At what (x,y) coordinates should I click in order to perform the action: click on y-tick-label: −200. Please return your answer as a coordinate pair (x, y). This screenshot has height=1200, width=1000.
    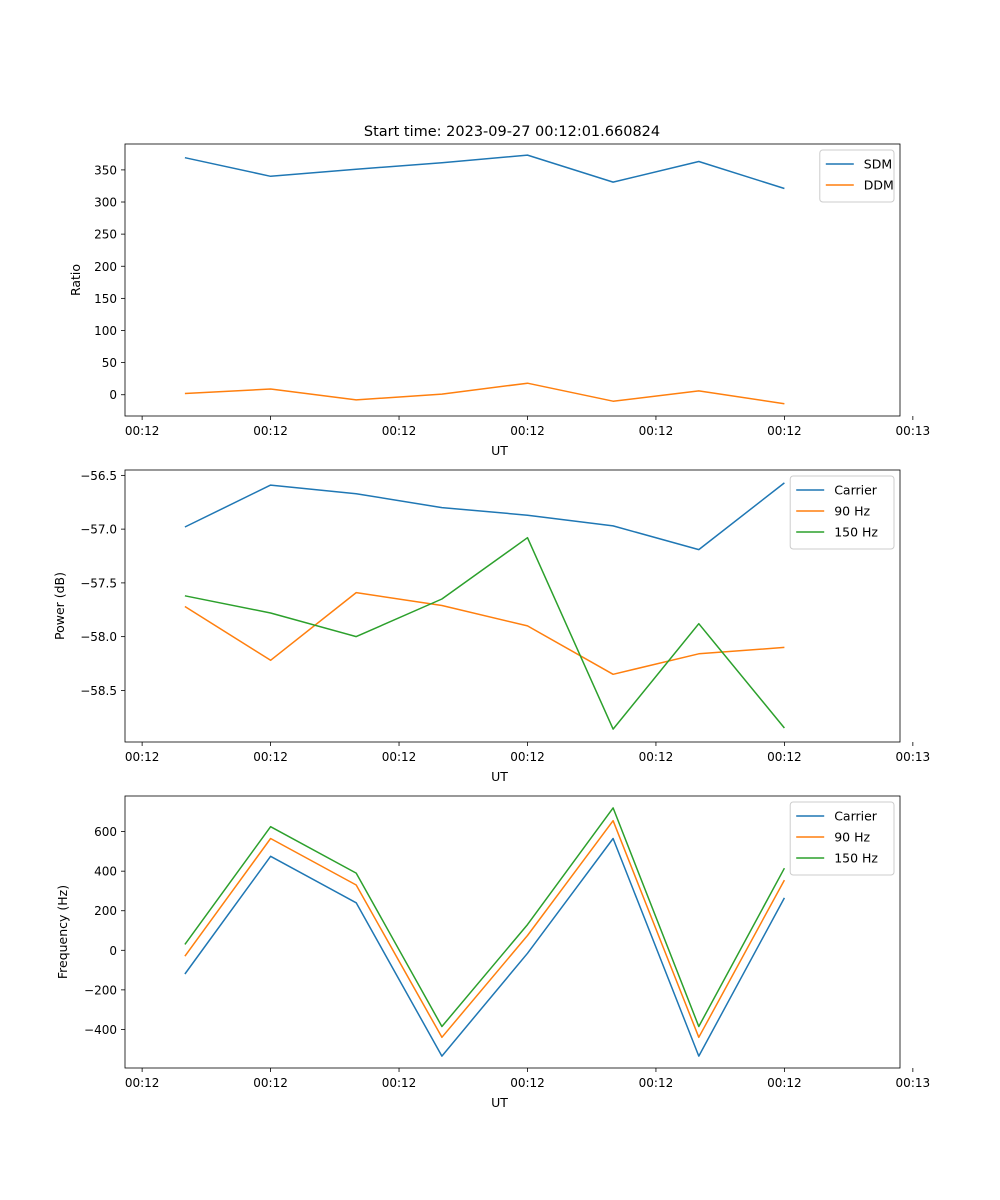
    Looking at the image, I should click on (100, 990).